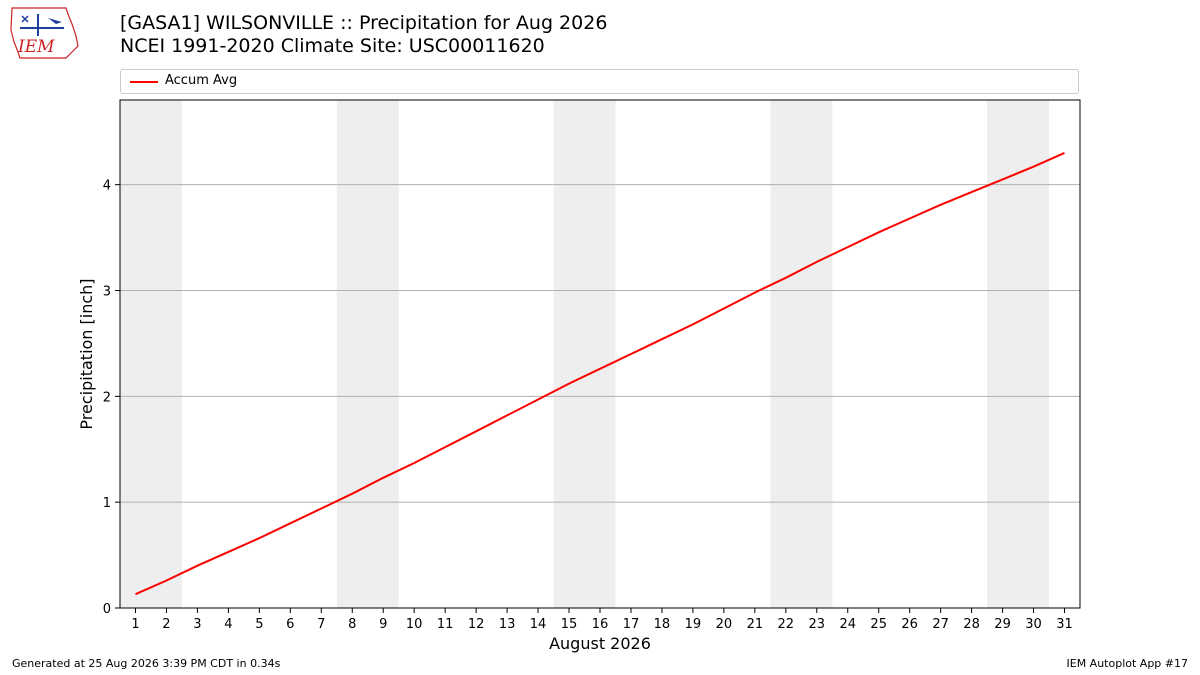 This screenshot has width=1200, height=675. Describe the element at coordinates (1002, 624) in the screenshot. I see `x-tick-label-29: 29` at that location.